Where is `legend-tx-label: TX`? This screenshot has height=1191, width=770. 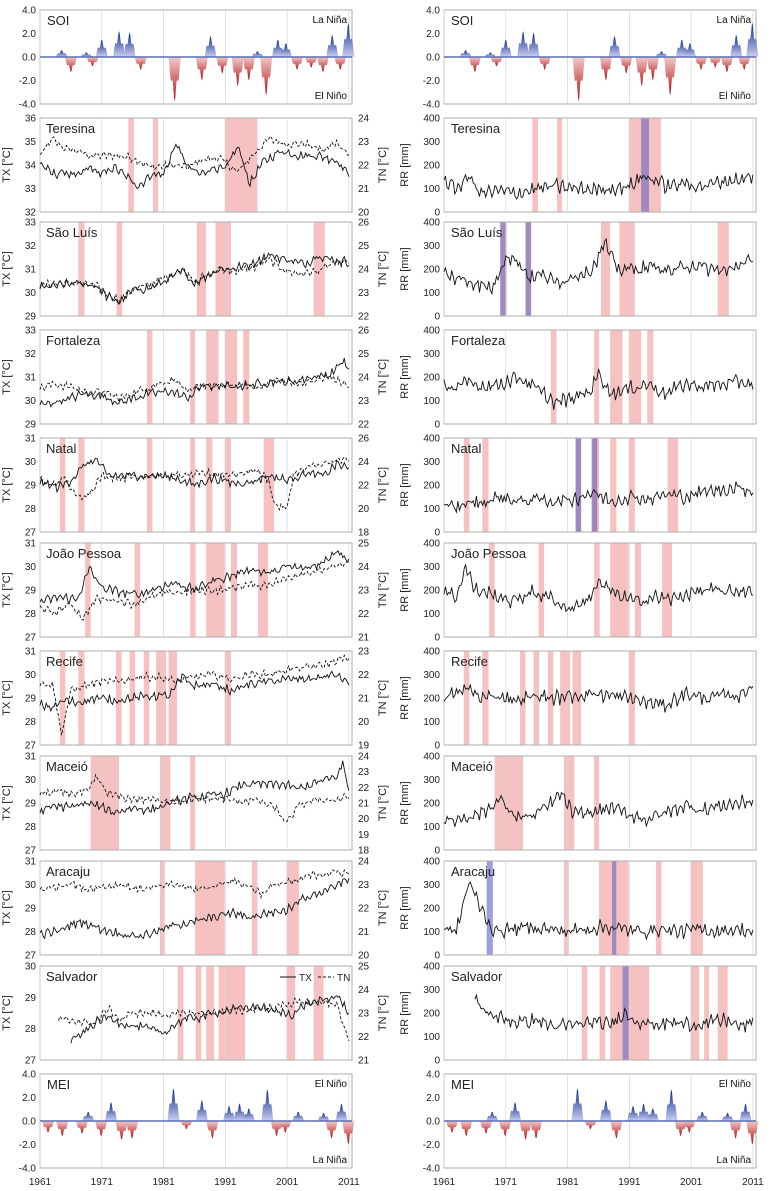 legend-tx-label: TX is located at coordinates (305, 978).